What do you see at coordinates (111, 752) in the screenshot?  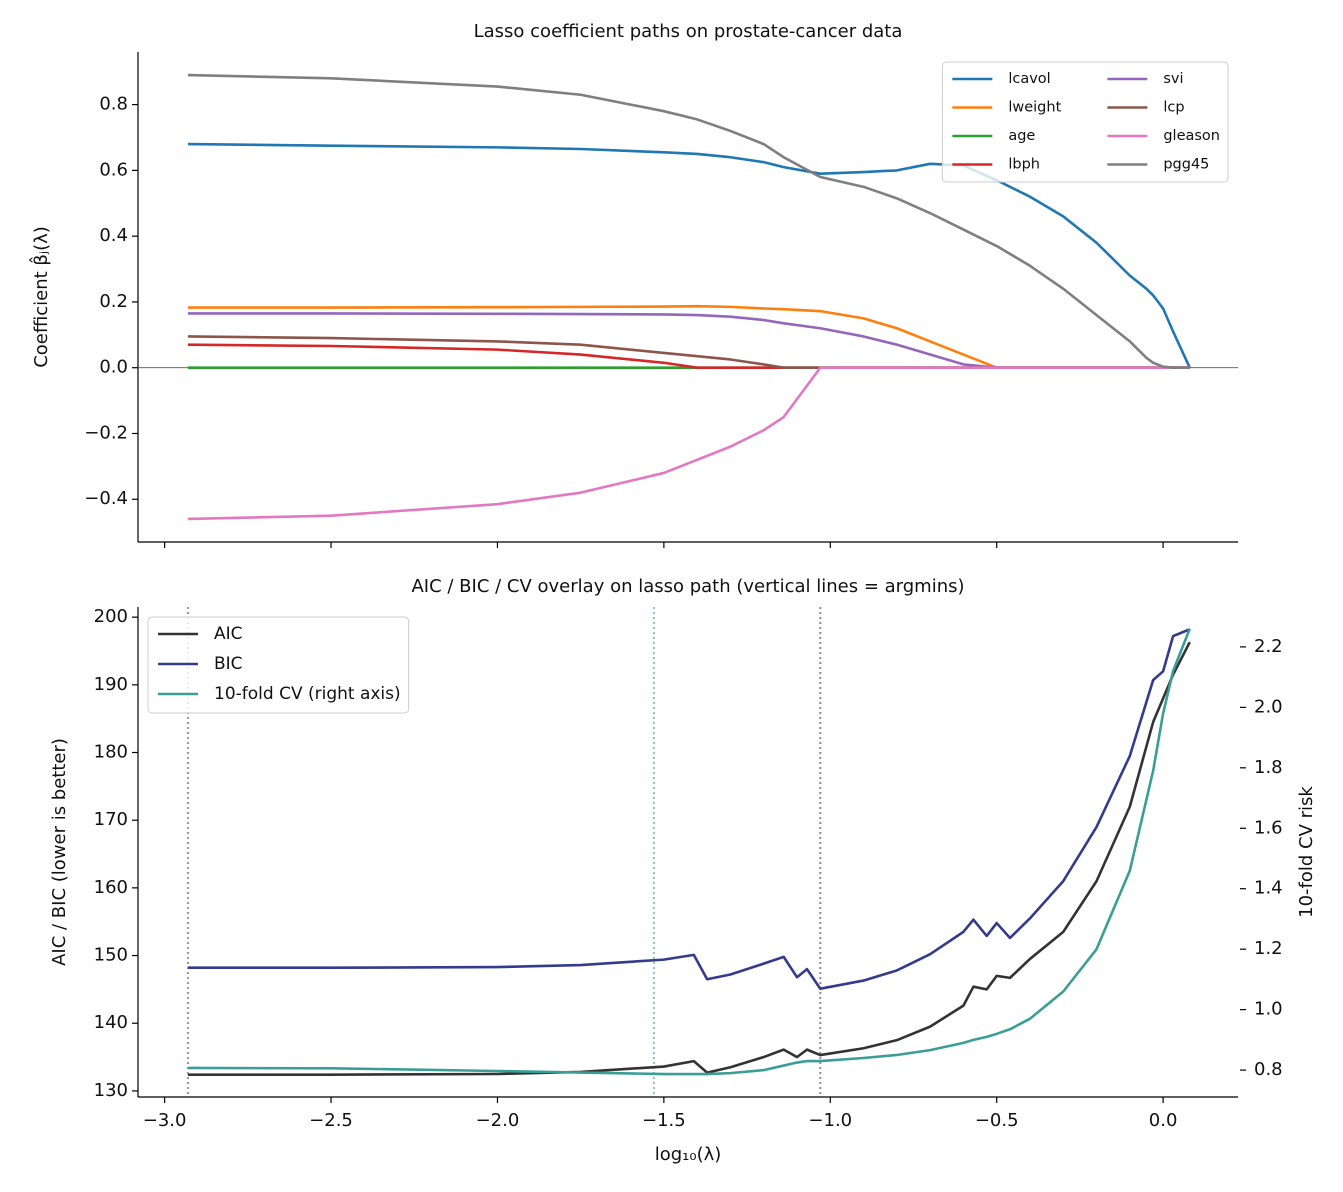 I see `y-tick-label: 180` at bounding box center [111, 752].